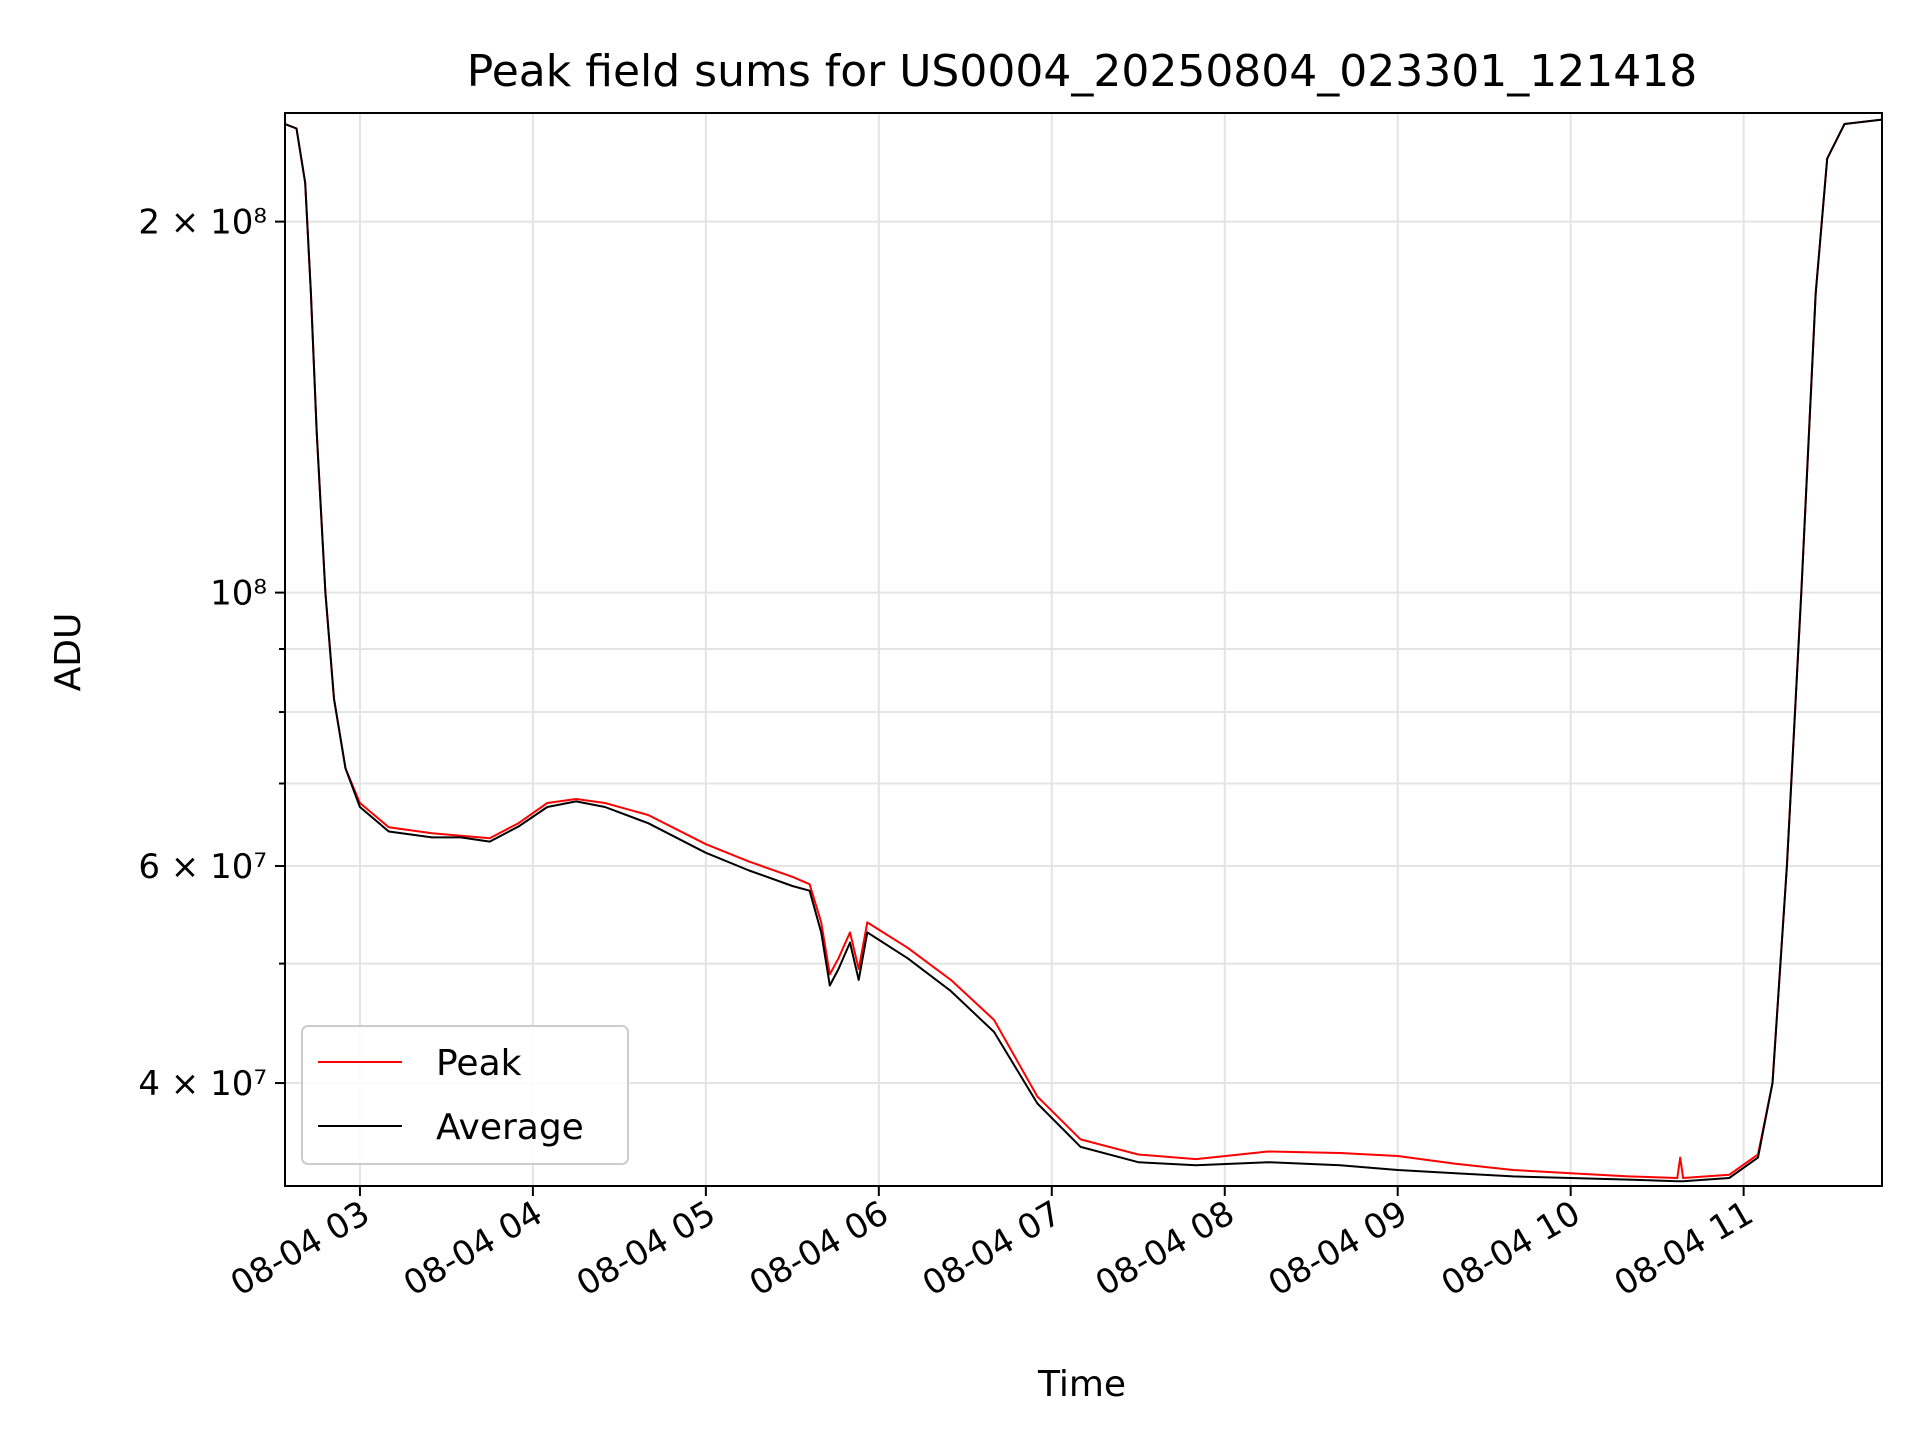  I want to click on y-axis: 4 × 10⁷ 6 × 10⁷ 10⁸ 2 × 10⁸, so click(211, 653).